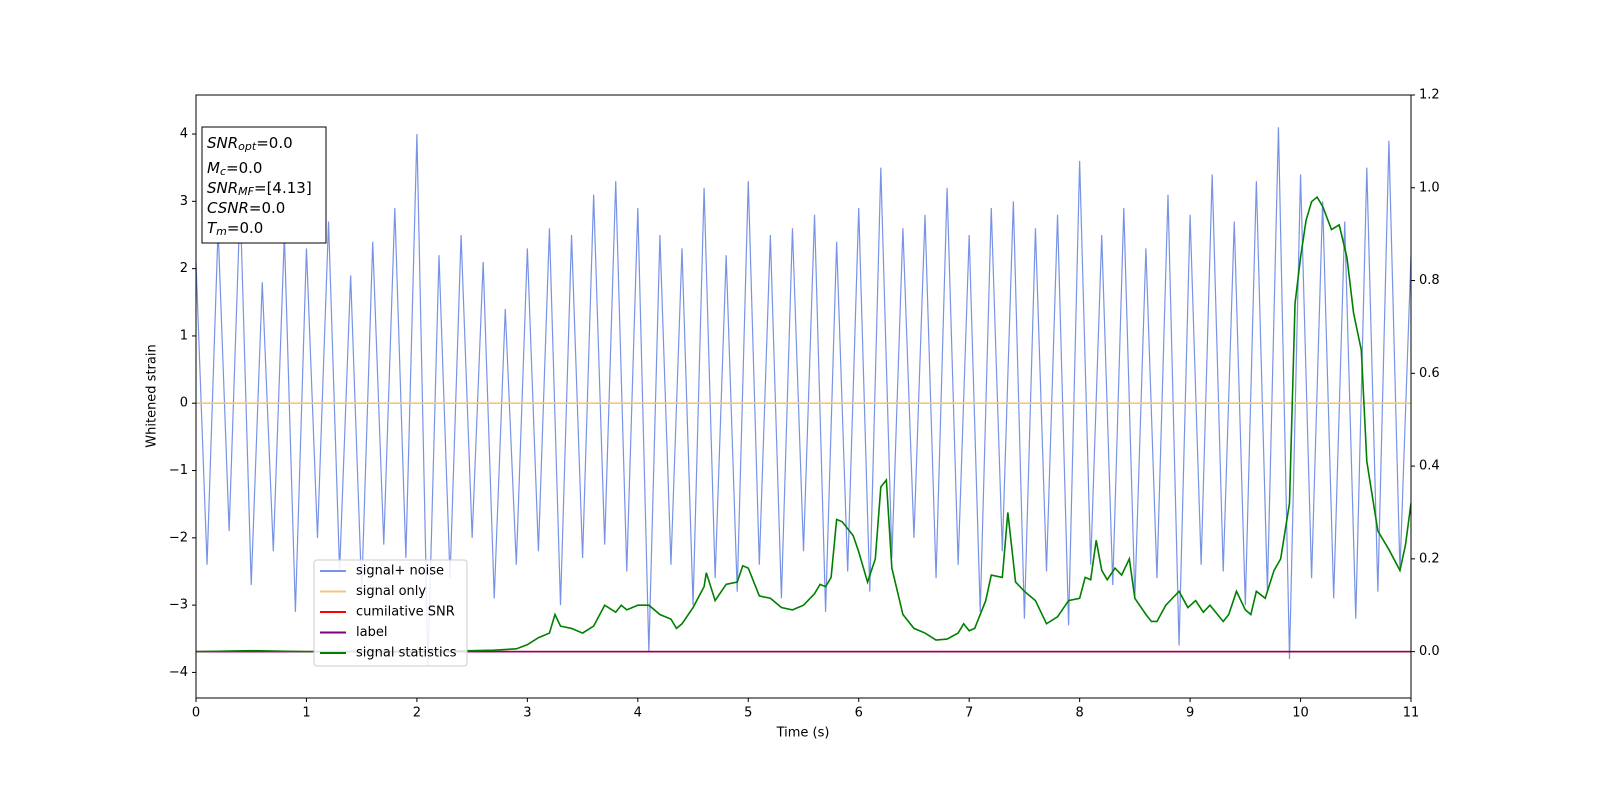  Describe the element at coordinates (246, 191) in the screenshot. I see `annotation-subscript: MF` at that location.